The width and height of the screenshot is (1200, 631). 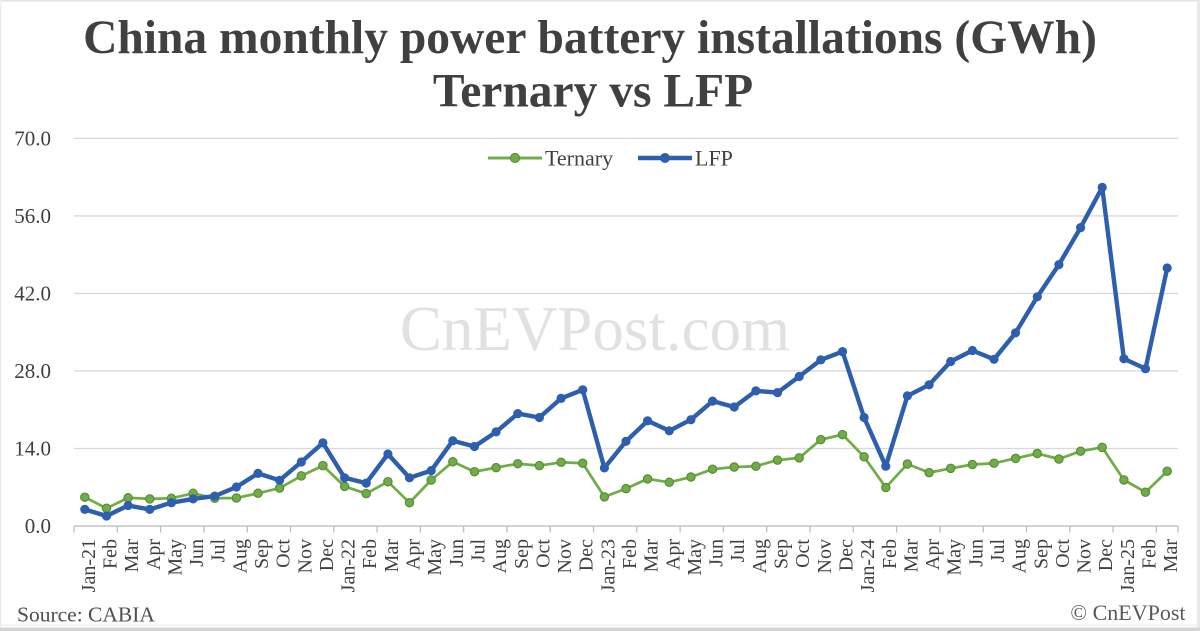 I want to click on svg-text: Jan-24, so click(x=868, y=565).